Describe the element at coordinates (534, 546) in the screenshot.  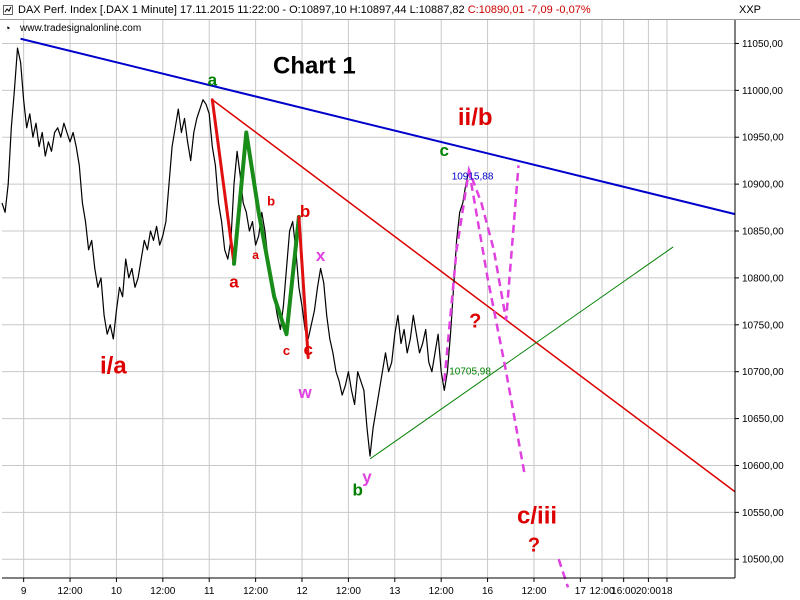
I see `question-mark-2: ?` at that location.